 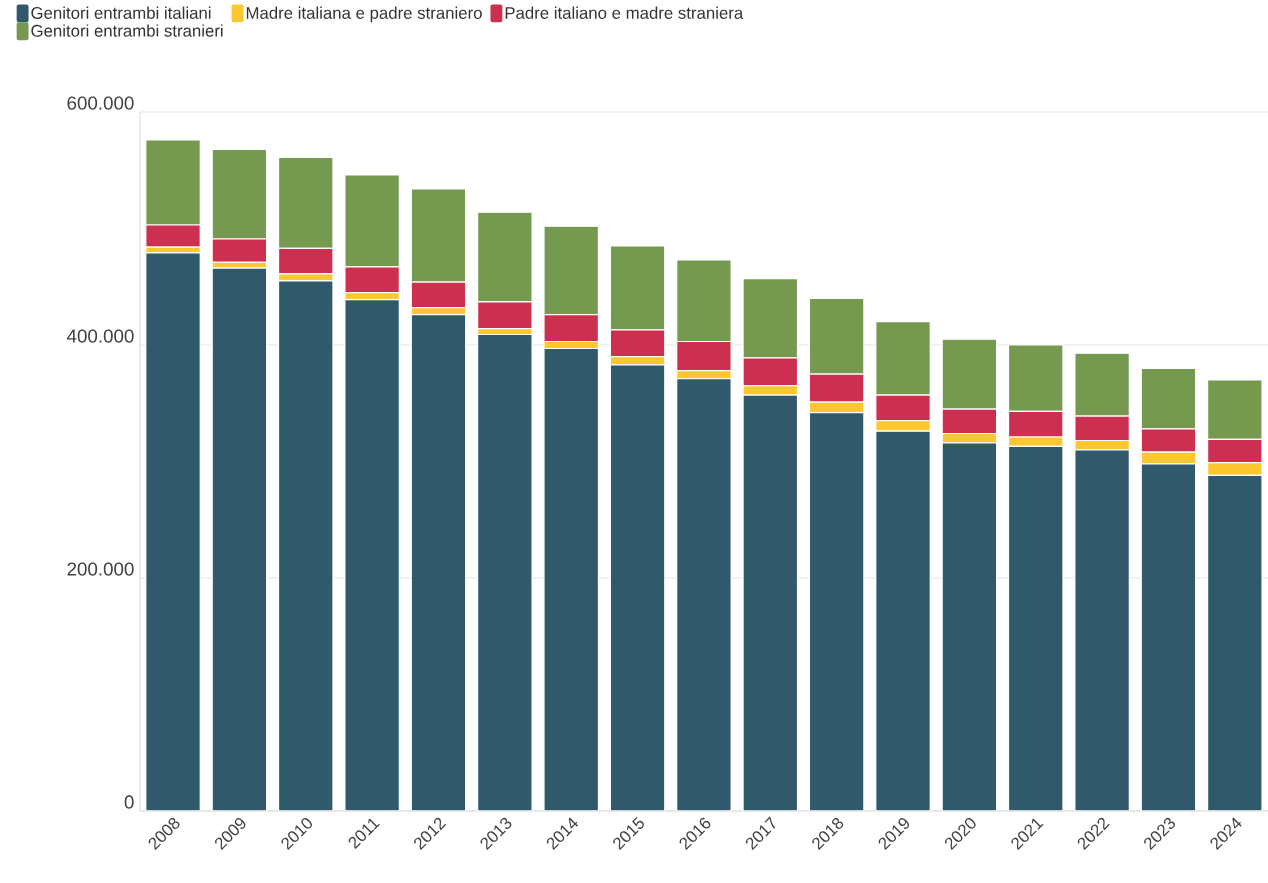 What do you see at coordinates (624, 12) in the screenshot?
I see `legend-label: Padre italiano e madre straniera` at bounding box center [624, 12].